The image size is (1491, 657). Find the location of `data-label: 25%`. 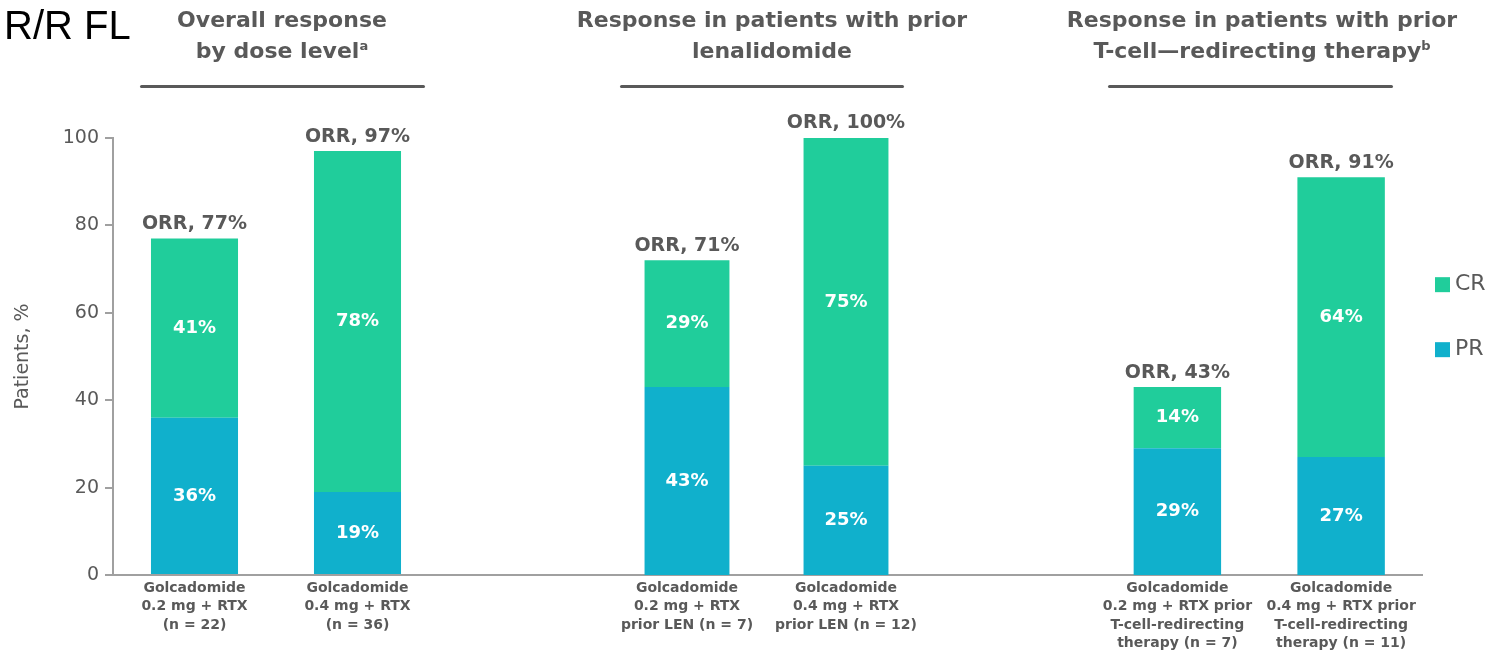

data-label: 25% is located at coordinates (846, 519).